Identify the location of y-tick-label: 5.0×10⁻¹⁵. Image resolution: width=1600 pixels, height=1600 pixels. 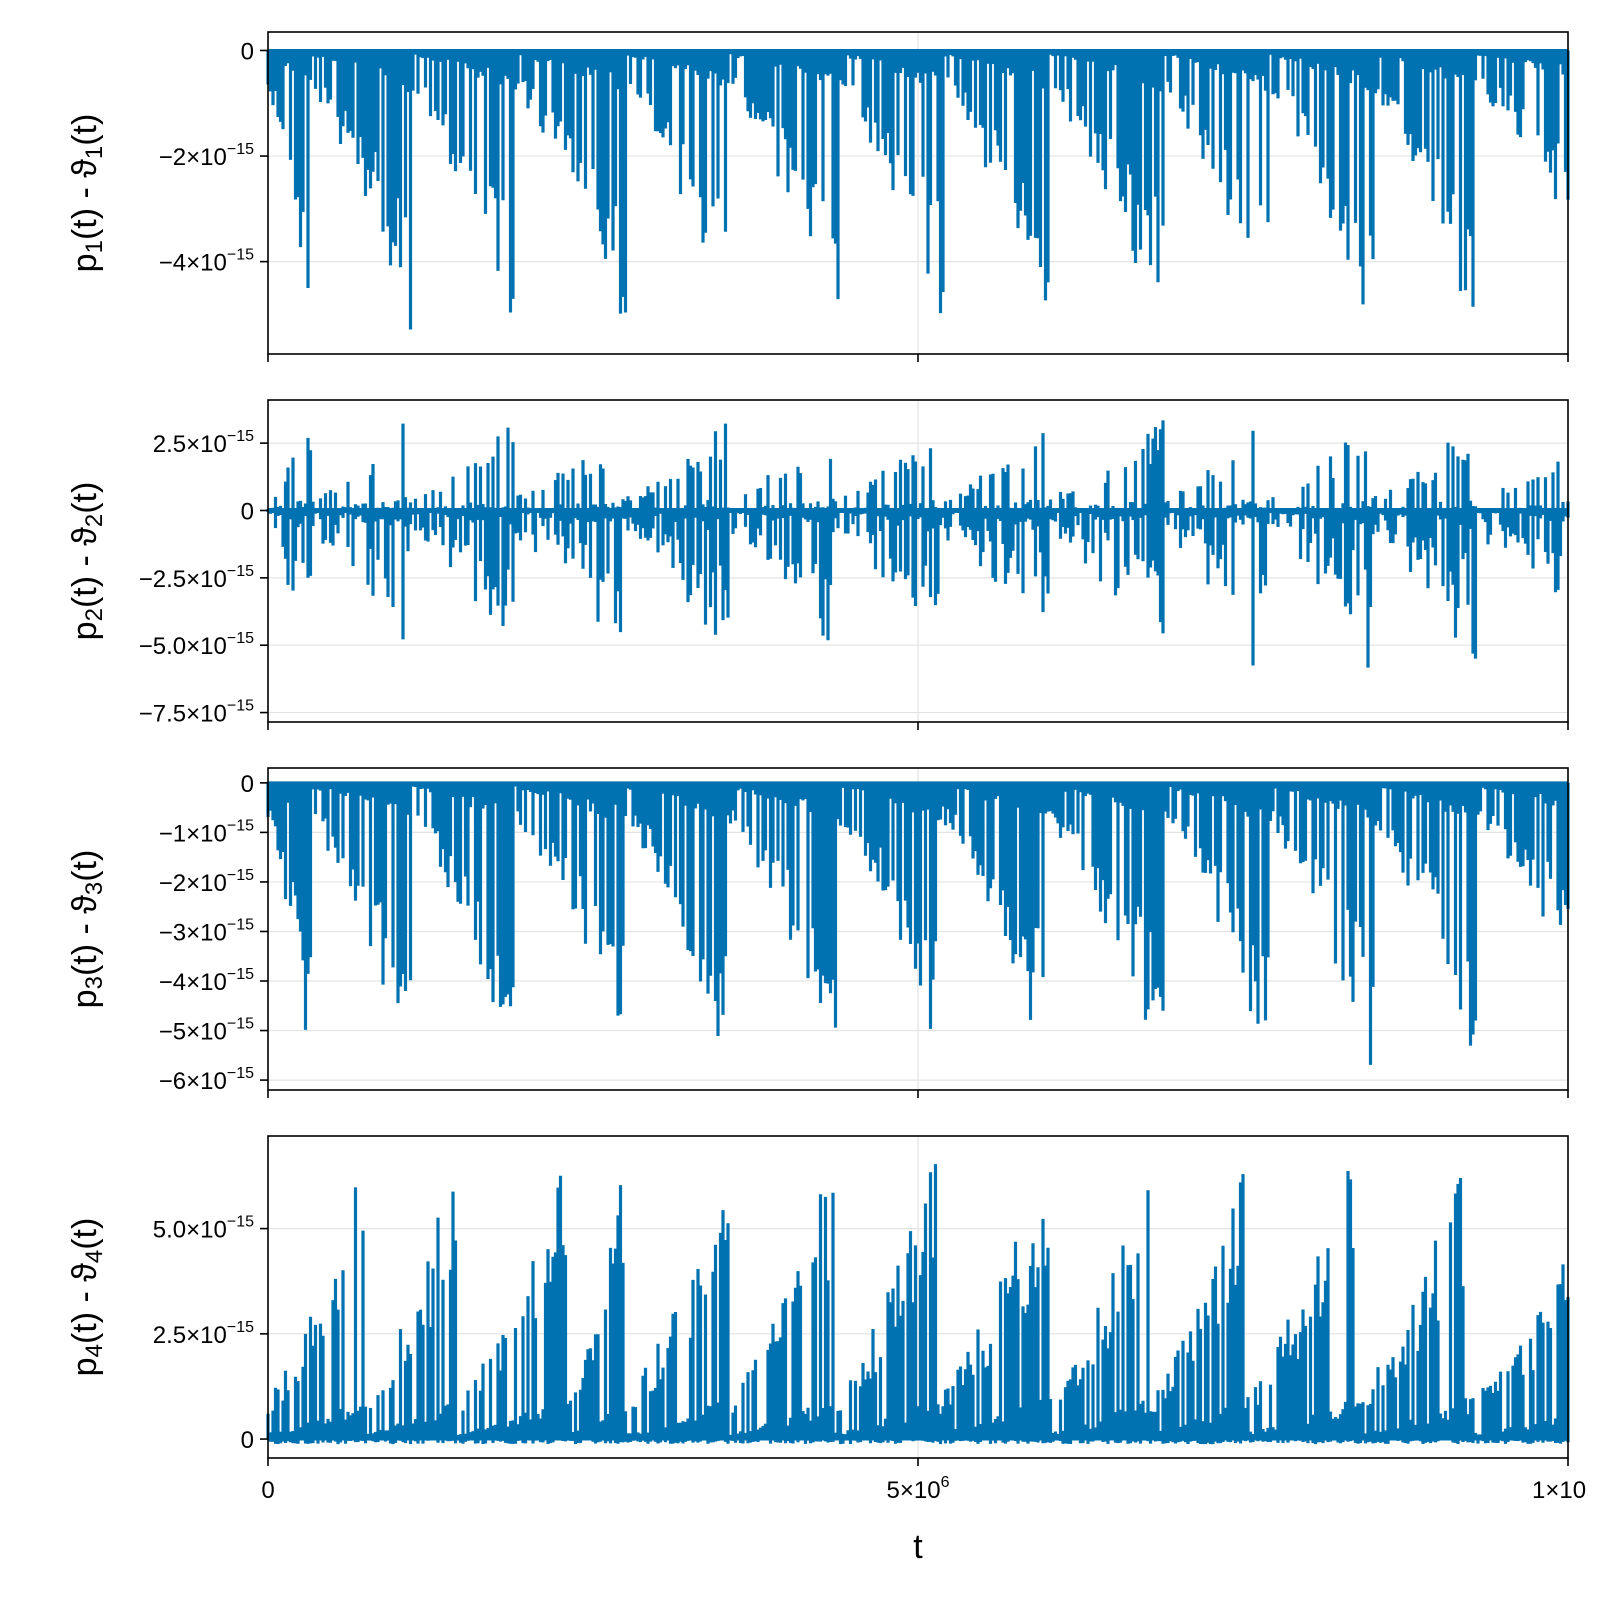
(203, 1229).